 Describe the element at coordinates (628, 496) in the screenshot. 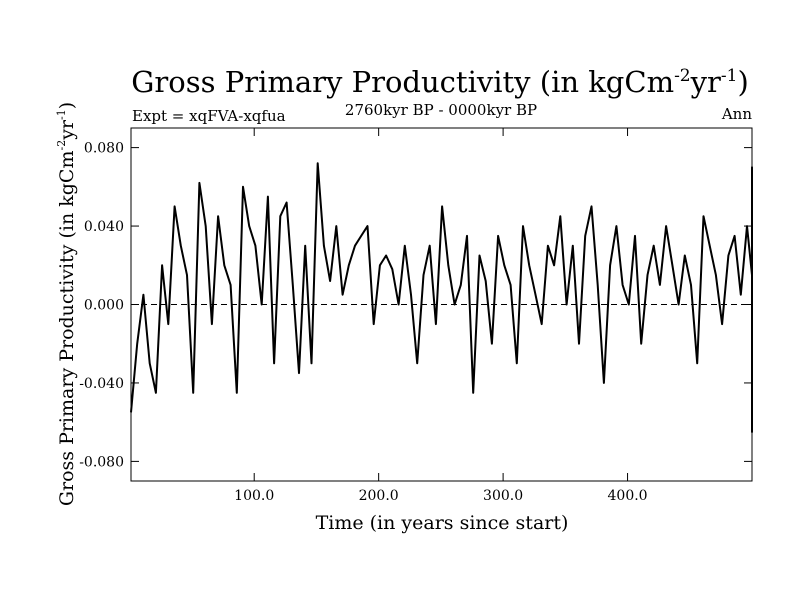

I see `x-tick-label: 400.0` at that location.